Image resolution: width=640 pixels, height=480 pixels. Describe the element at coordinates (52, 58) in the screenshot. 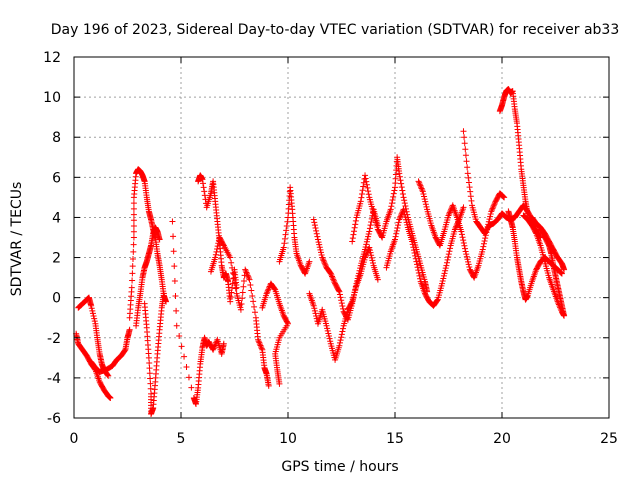

I see `y-tick-label: 12` at that location.